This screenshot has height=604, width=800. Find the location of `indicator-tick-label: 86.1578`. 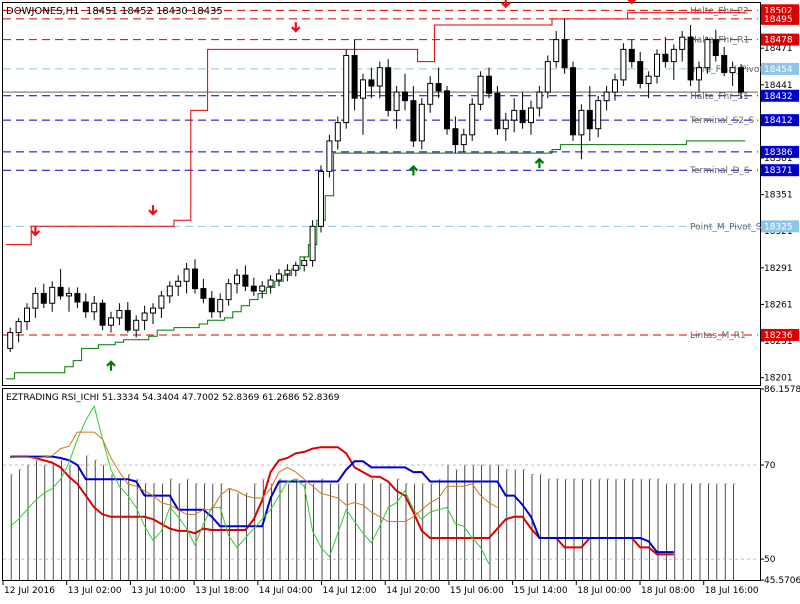

indicator-tick-label: 86.1578 is located at coordinates (782, 390).